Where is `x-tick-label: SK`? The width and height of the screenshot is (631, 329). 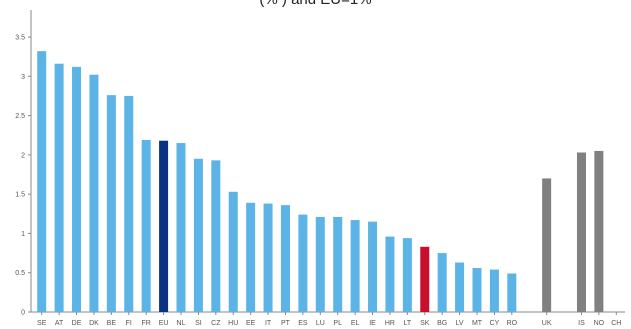 x-tick-label: SK is located at coordinates (425, 323).